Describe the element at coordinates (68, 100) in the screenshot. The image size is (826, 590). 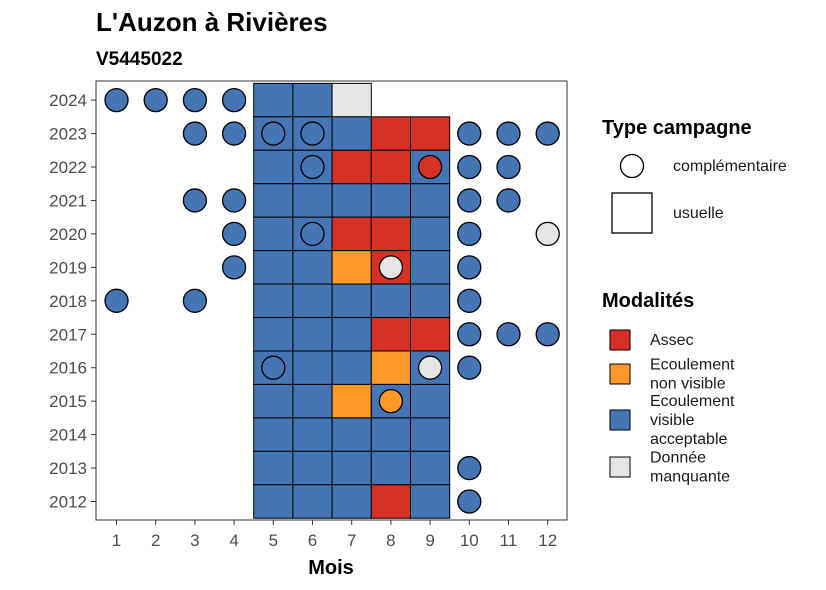
I see `y-tick-label: 2024` at that location.